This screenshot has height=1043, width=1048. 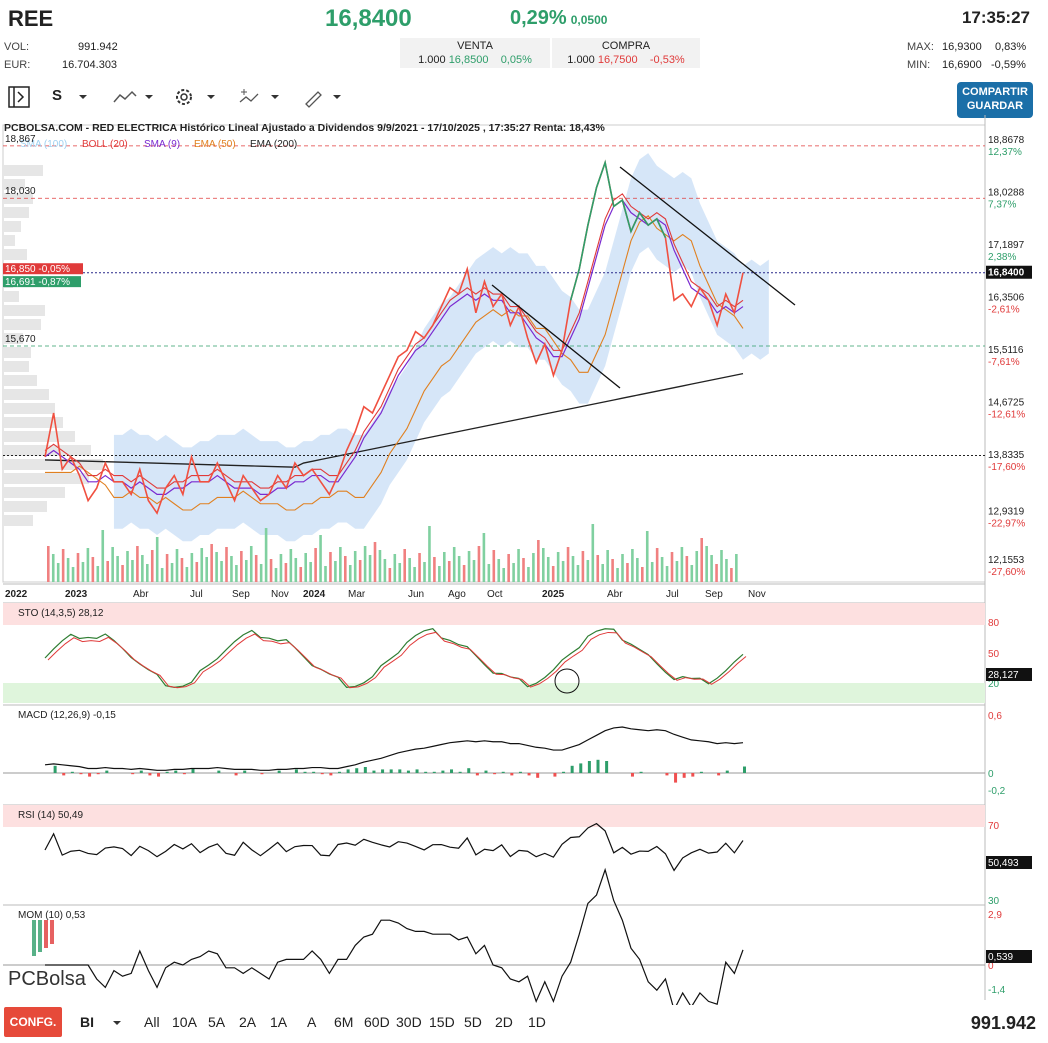 I want to click on range-button-10a: 10A, so click(x=184, y=1022).